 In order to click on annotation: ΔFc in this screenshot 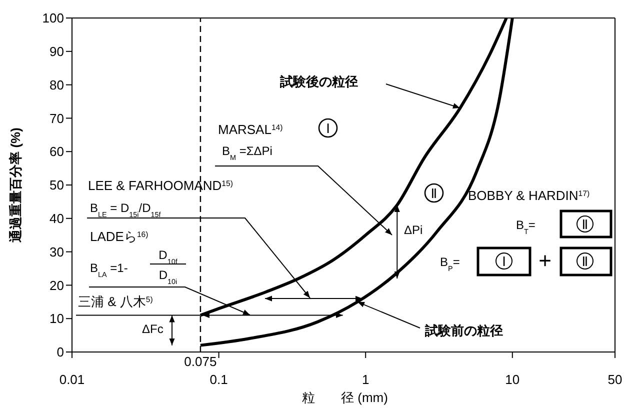, I will do `click(153, 329)`.